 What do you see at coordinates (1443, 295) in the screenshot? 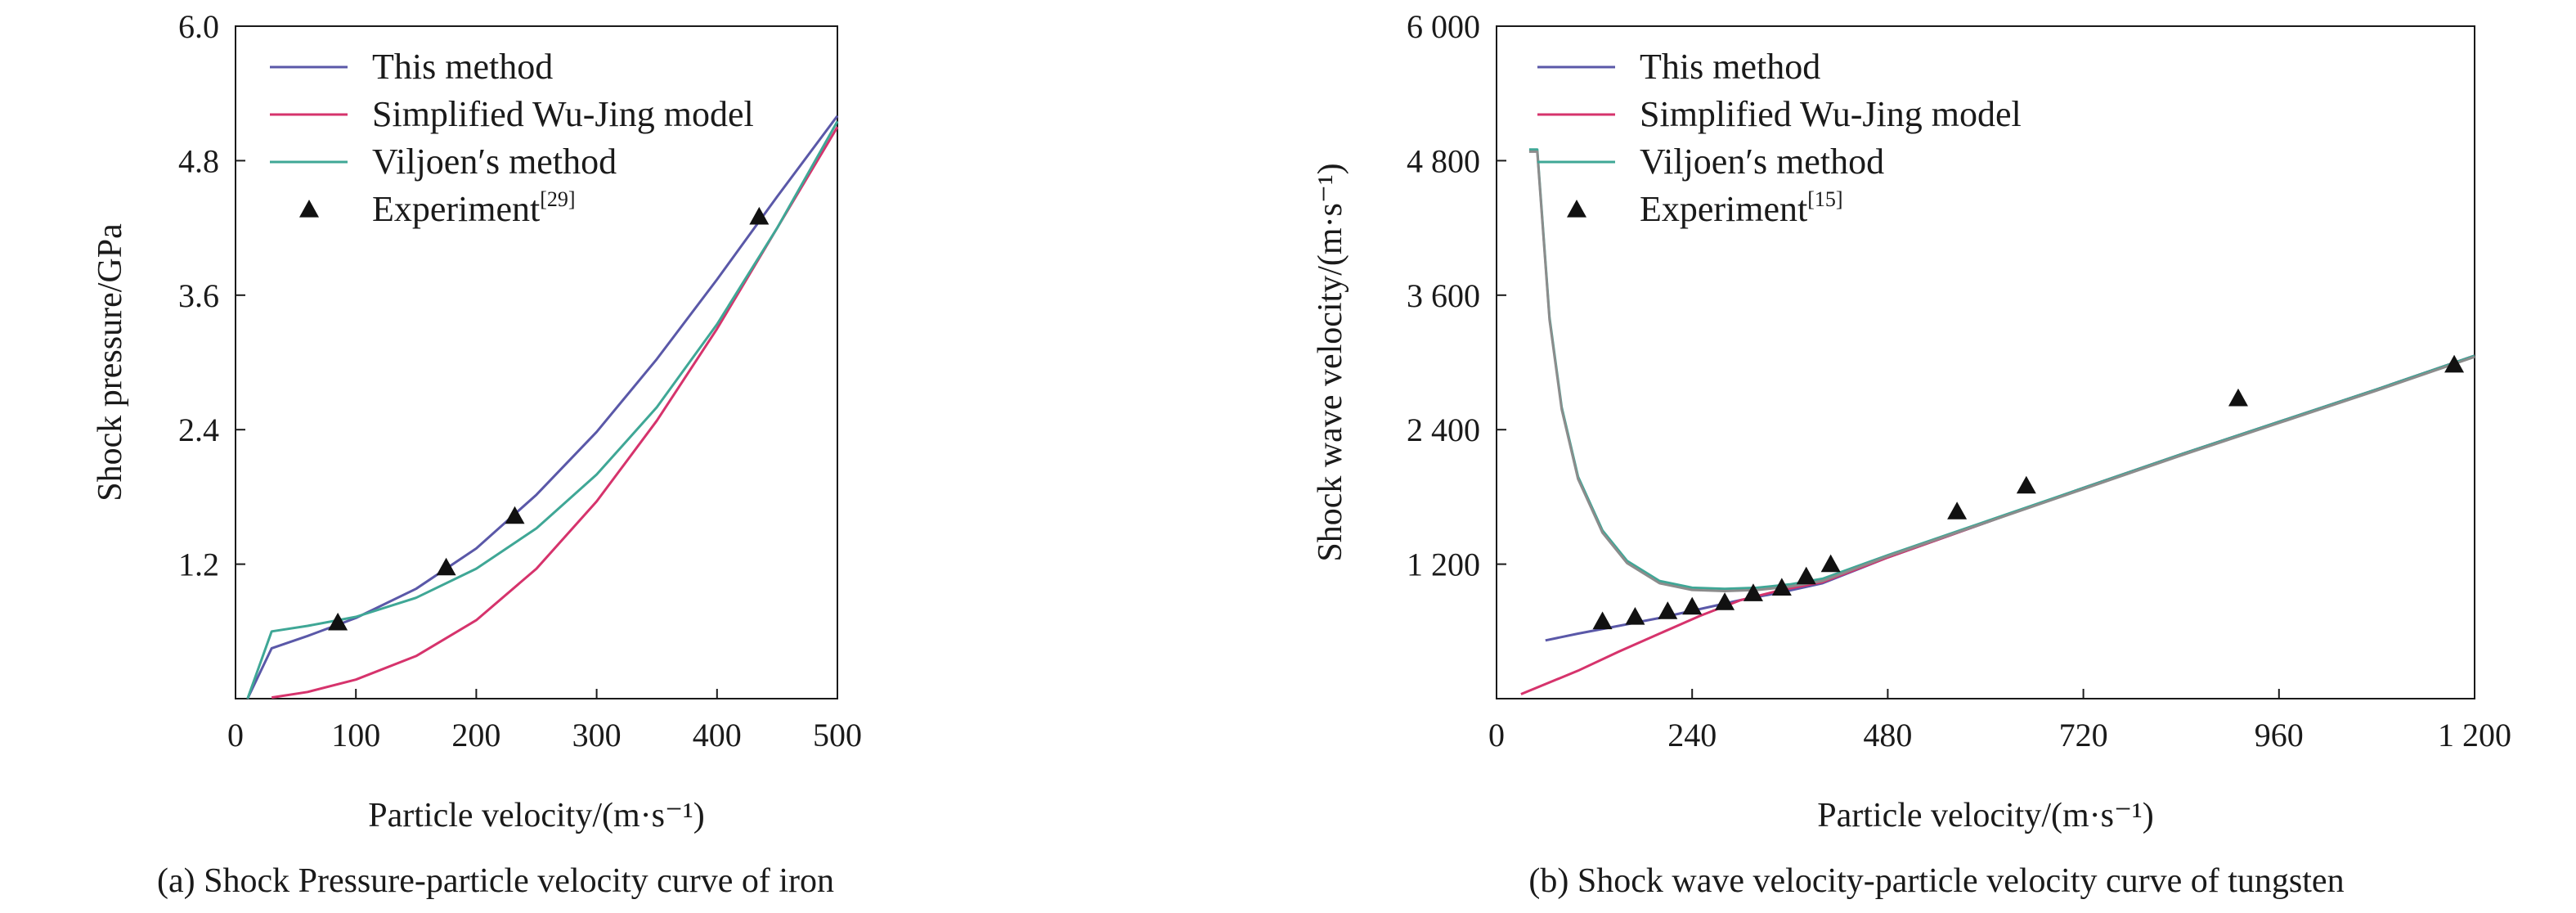
I see `y-tick-label: 3 600` at bounding box center [1443, 295].